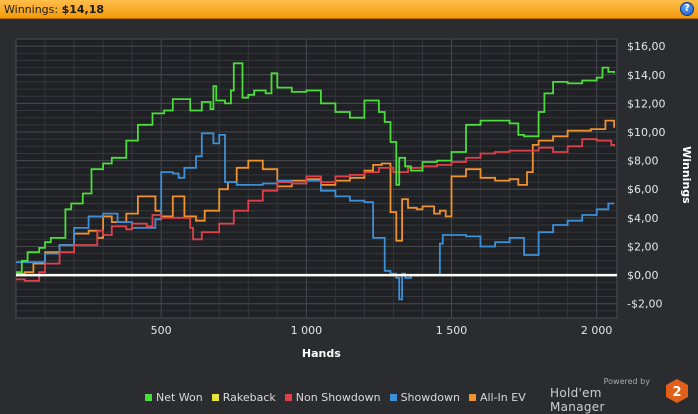 The width and height of the screenshot is (698, 414). I want to click on legend-label-all-in-ev: All-In EV, so click(502, 397).